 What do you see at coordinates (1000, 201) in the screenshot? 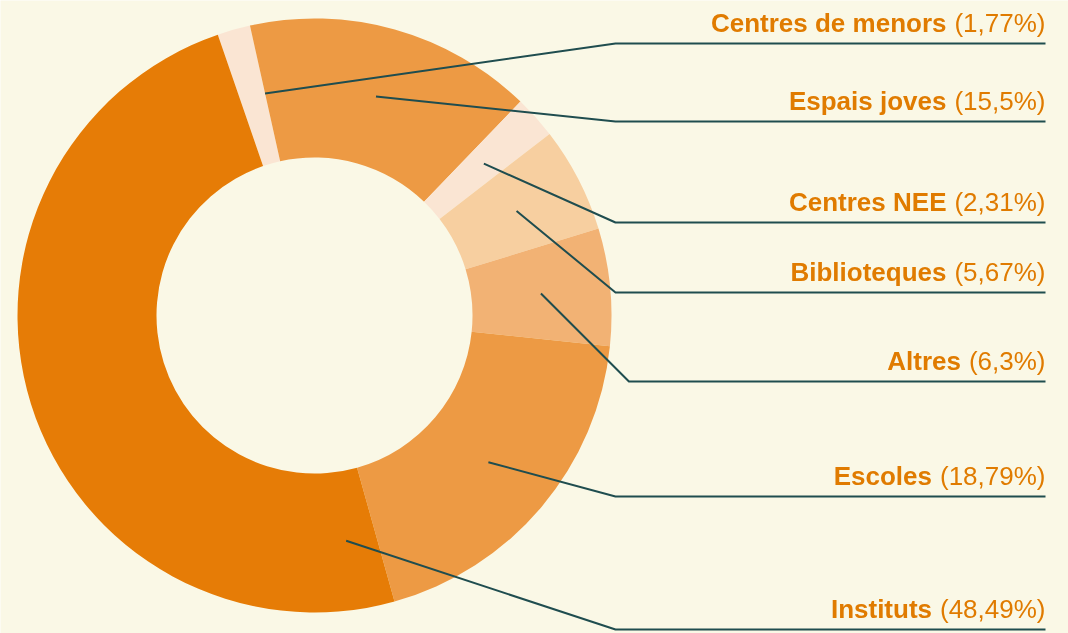
I see `data-label: (2,31%)` at bounding box center [1000, 201].